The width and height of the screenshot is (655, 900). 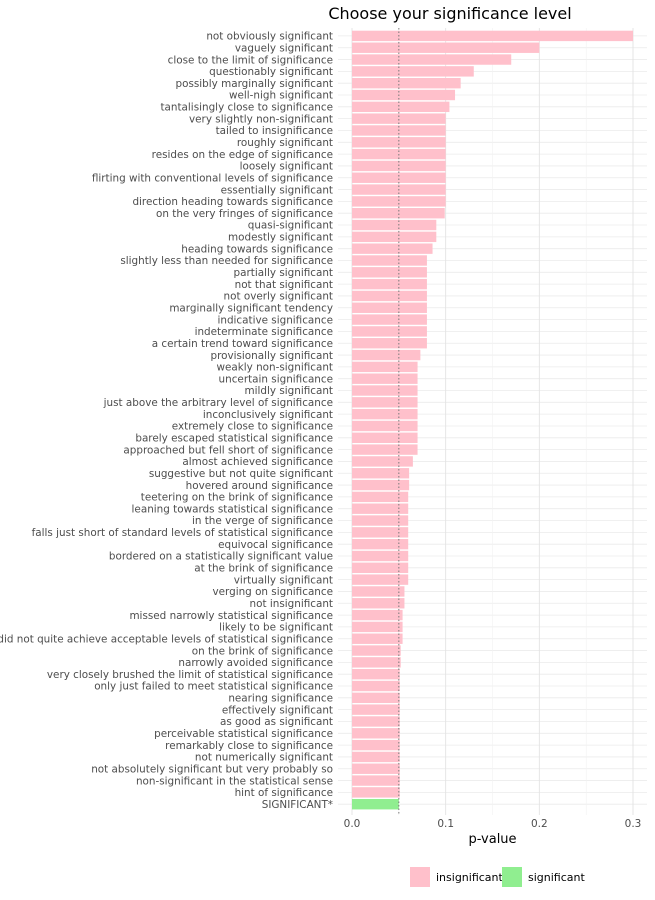 What do you see at coordinates (283, 273) in the screenshot?
I see `category-label: partially significant` at bounding box center [283, 273].